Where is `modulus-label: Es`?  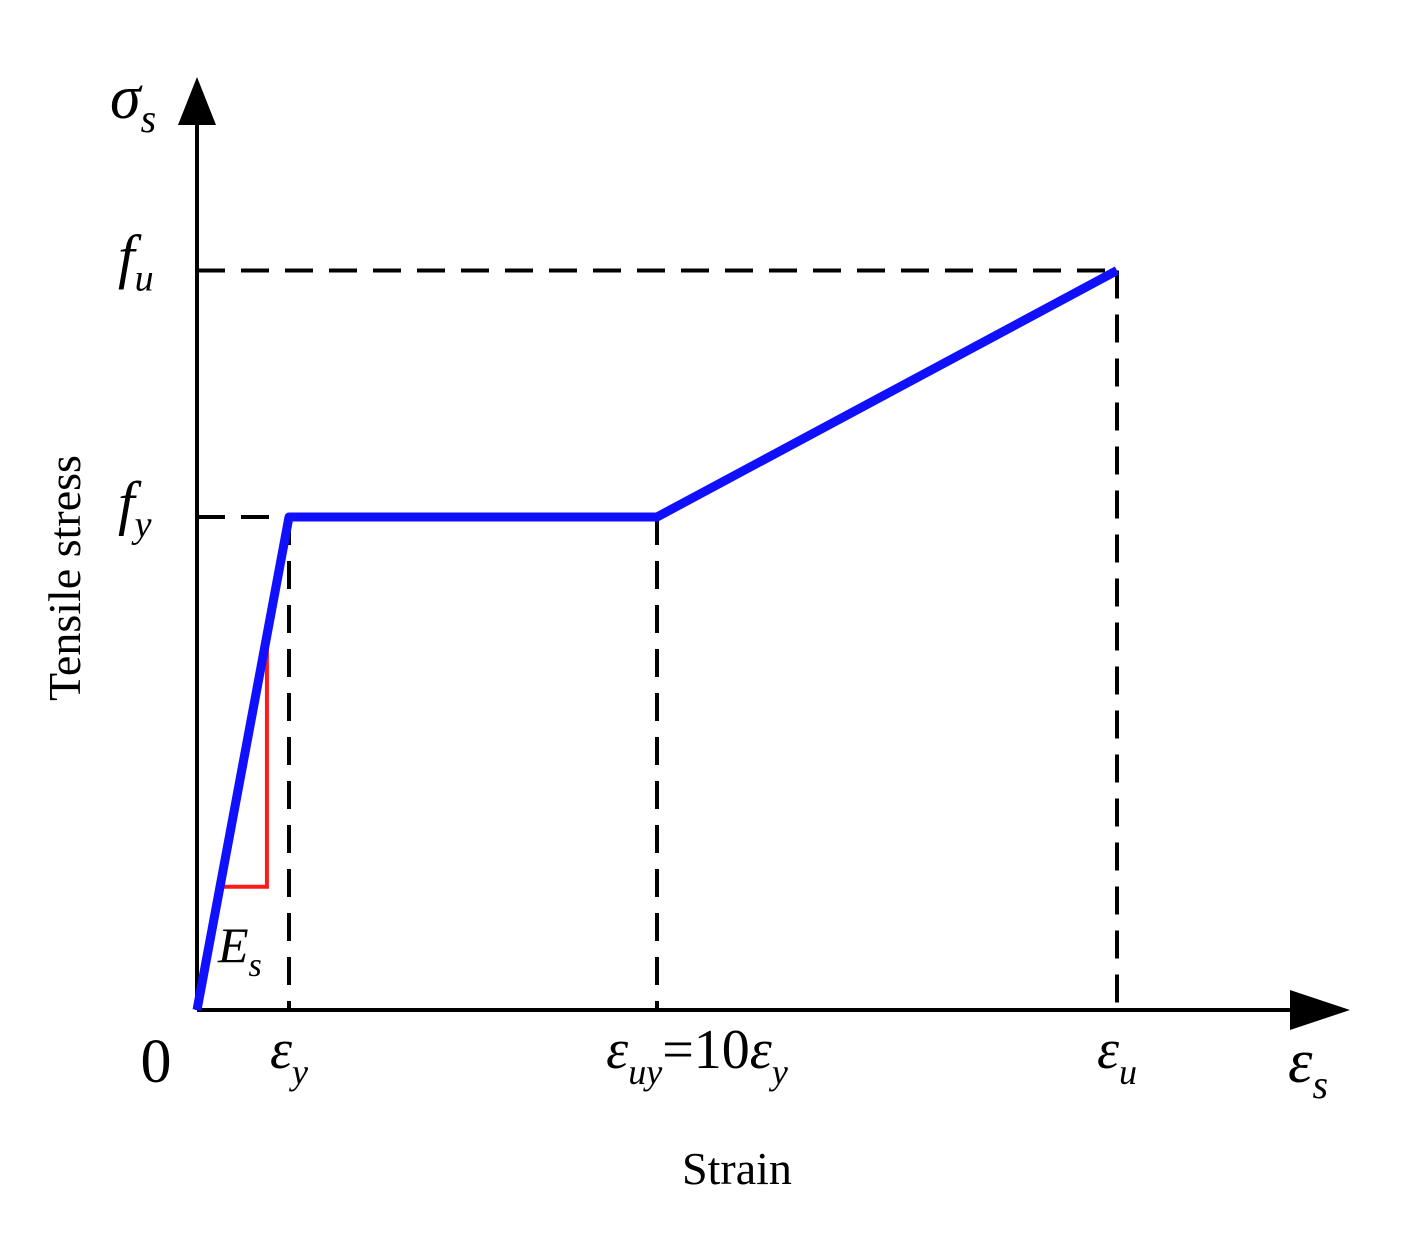
modulus-label: Es is located at coordinates (239, 950).